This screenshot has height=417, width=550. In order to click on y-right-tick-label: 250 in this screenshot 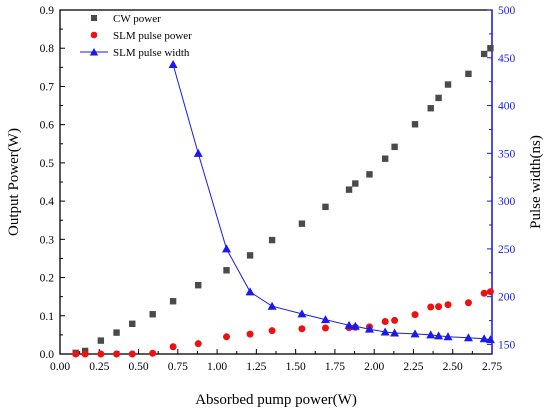, I will do `click(507, 250)`.